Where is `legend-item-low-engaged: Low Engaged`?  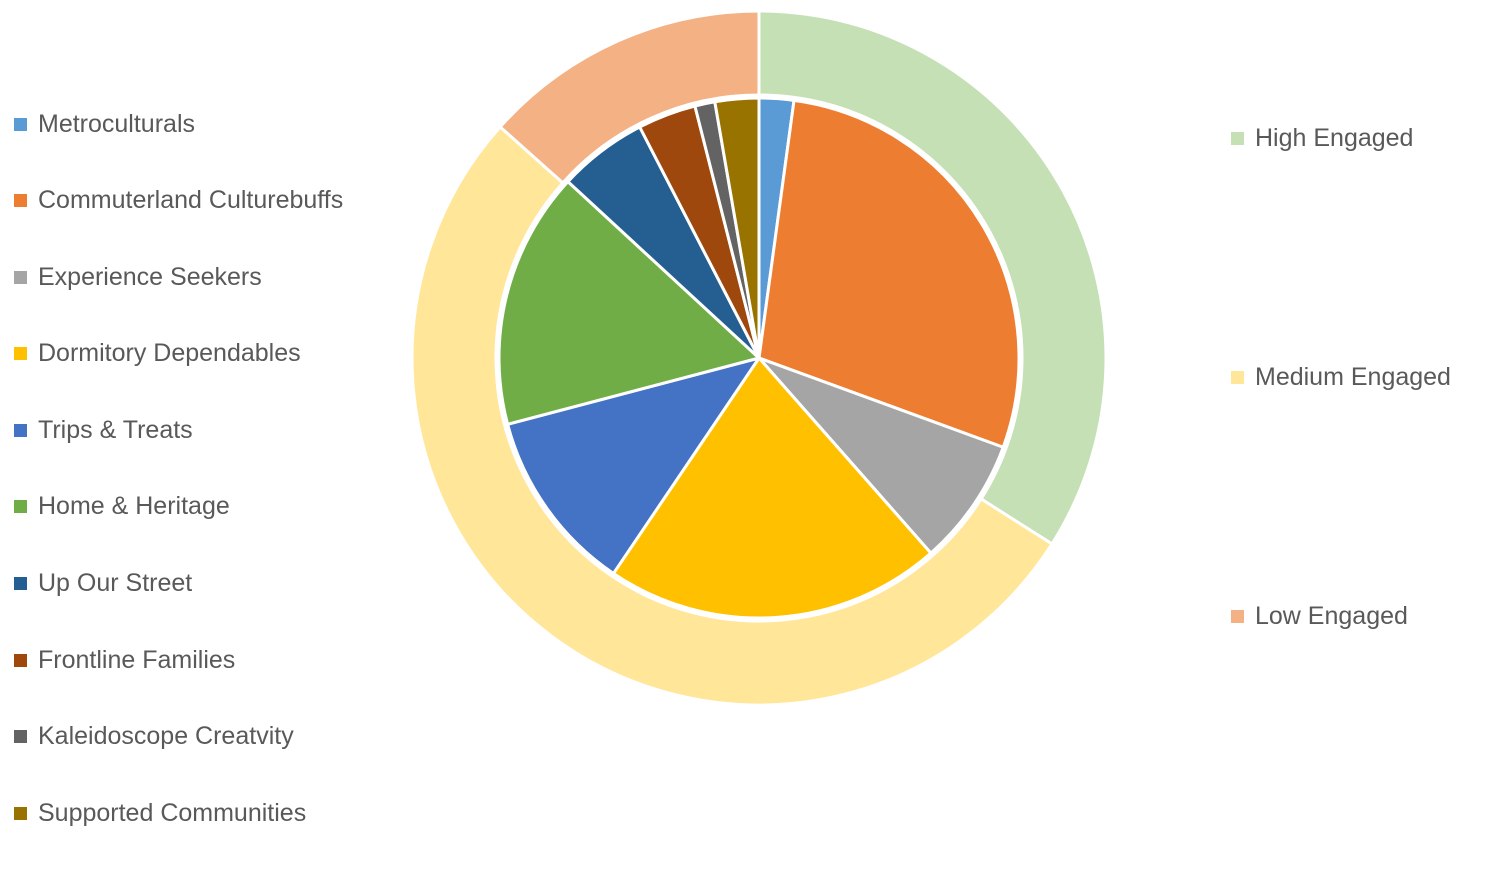
legend-item-low-engaged: Low Engaged is located at coordinates (1341, 616).